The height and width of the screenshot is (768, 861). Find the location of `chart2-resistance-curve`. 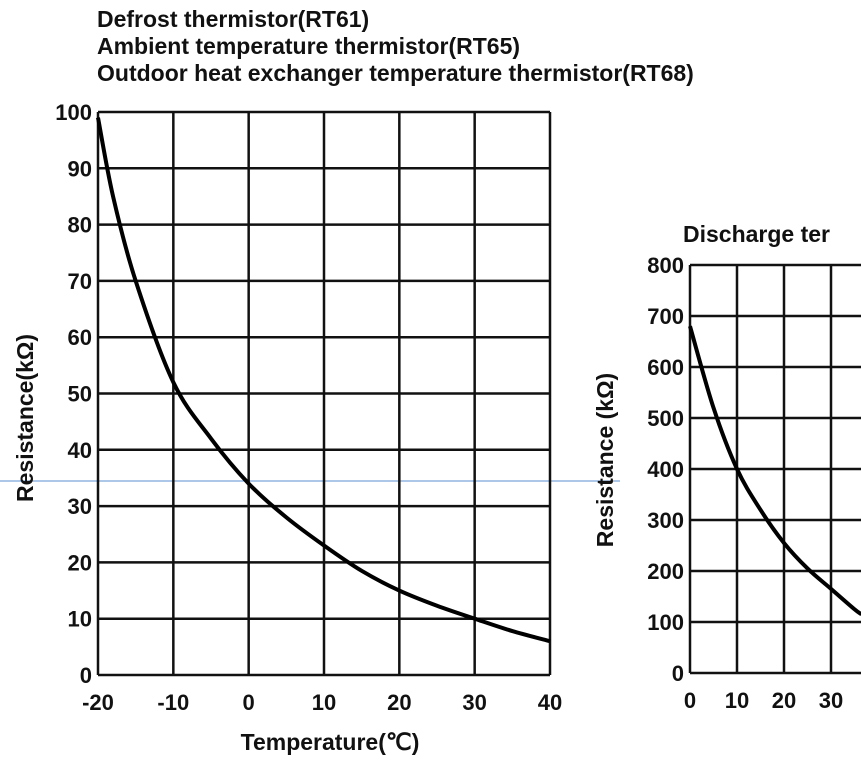

chart2-resistance-curve is located at coordinates (774, 471).